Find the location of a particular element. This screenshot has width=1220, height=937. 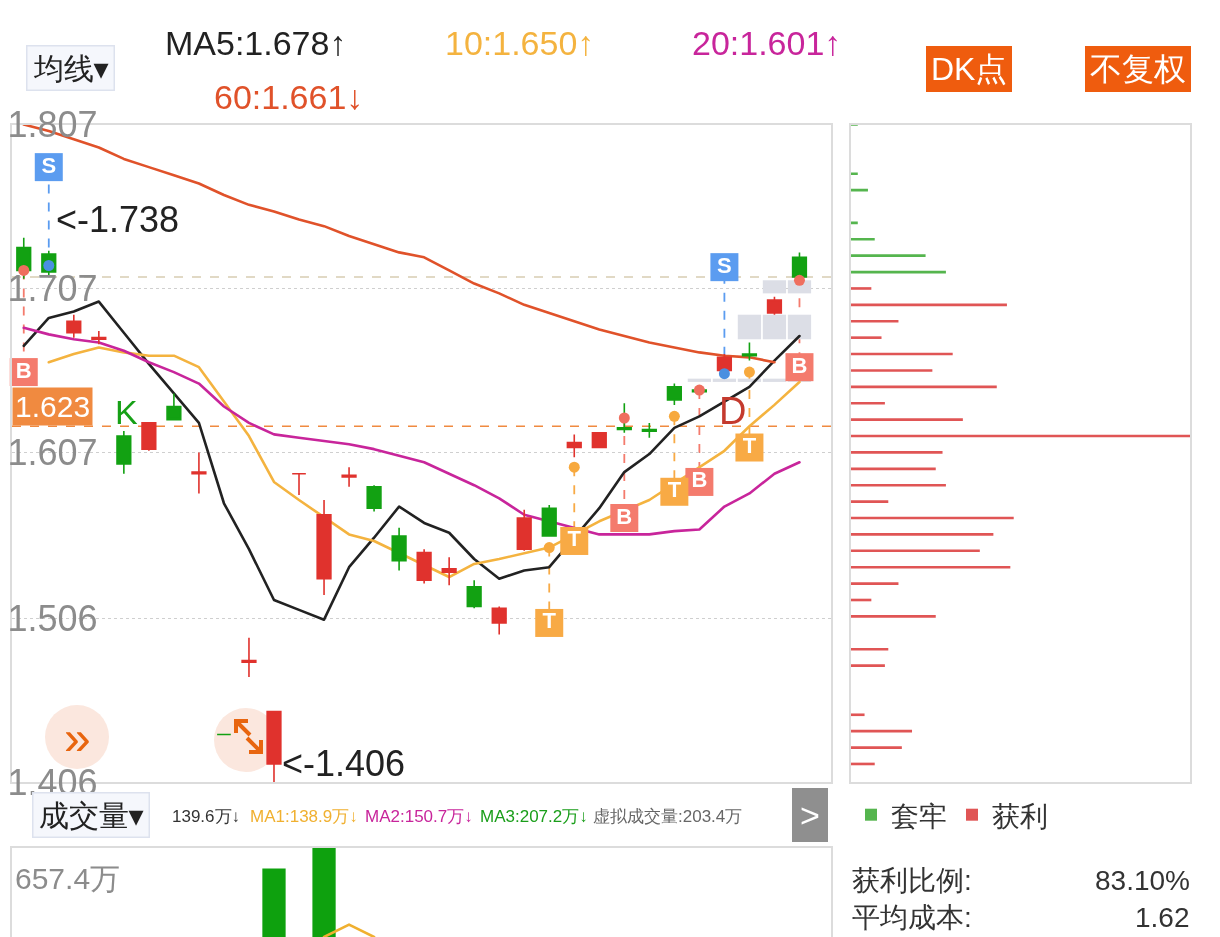

legend-label: 套牢 is located at coordinates (919, 816).